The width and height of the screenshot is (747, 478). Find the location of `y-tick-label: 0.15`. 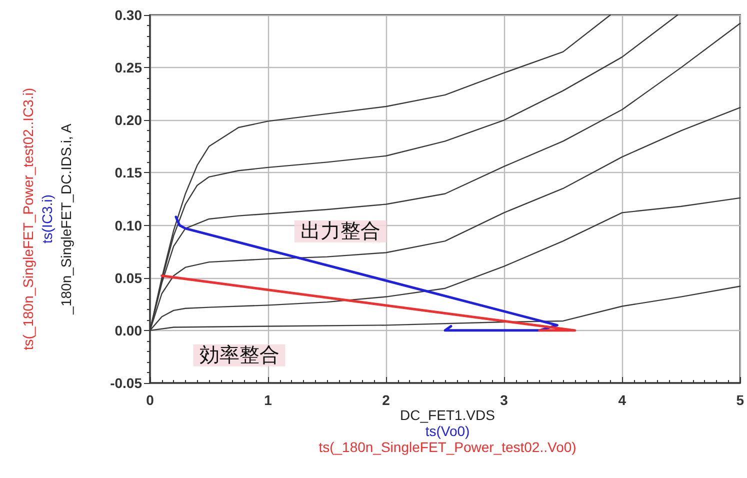

y-tick-label: 0.15 is located at coordinates (128, 172).